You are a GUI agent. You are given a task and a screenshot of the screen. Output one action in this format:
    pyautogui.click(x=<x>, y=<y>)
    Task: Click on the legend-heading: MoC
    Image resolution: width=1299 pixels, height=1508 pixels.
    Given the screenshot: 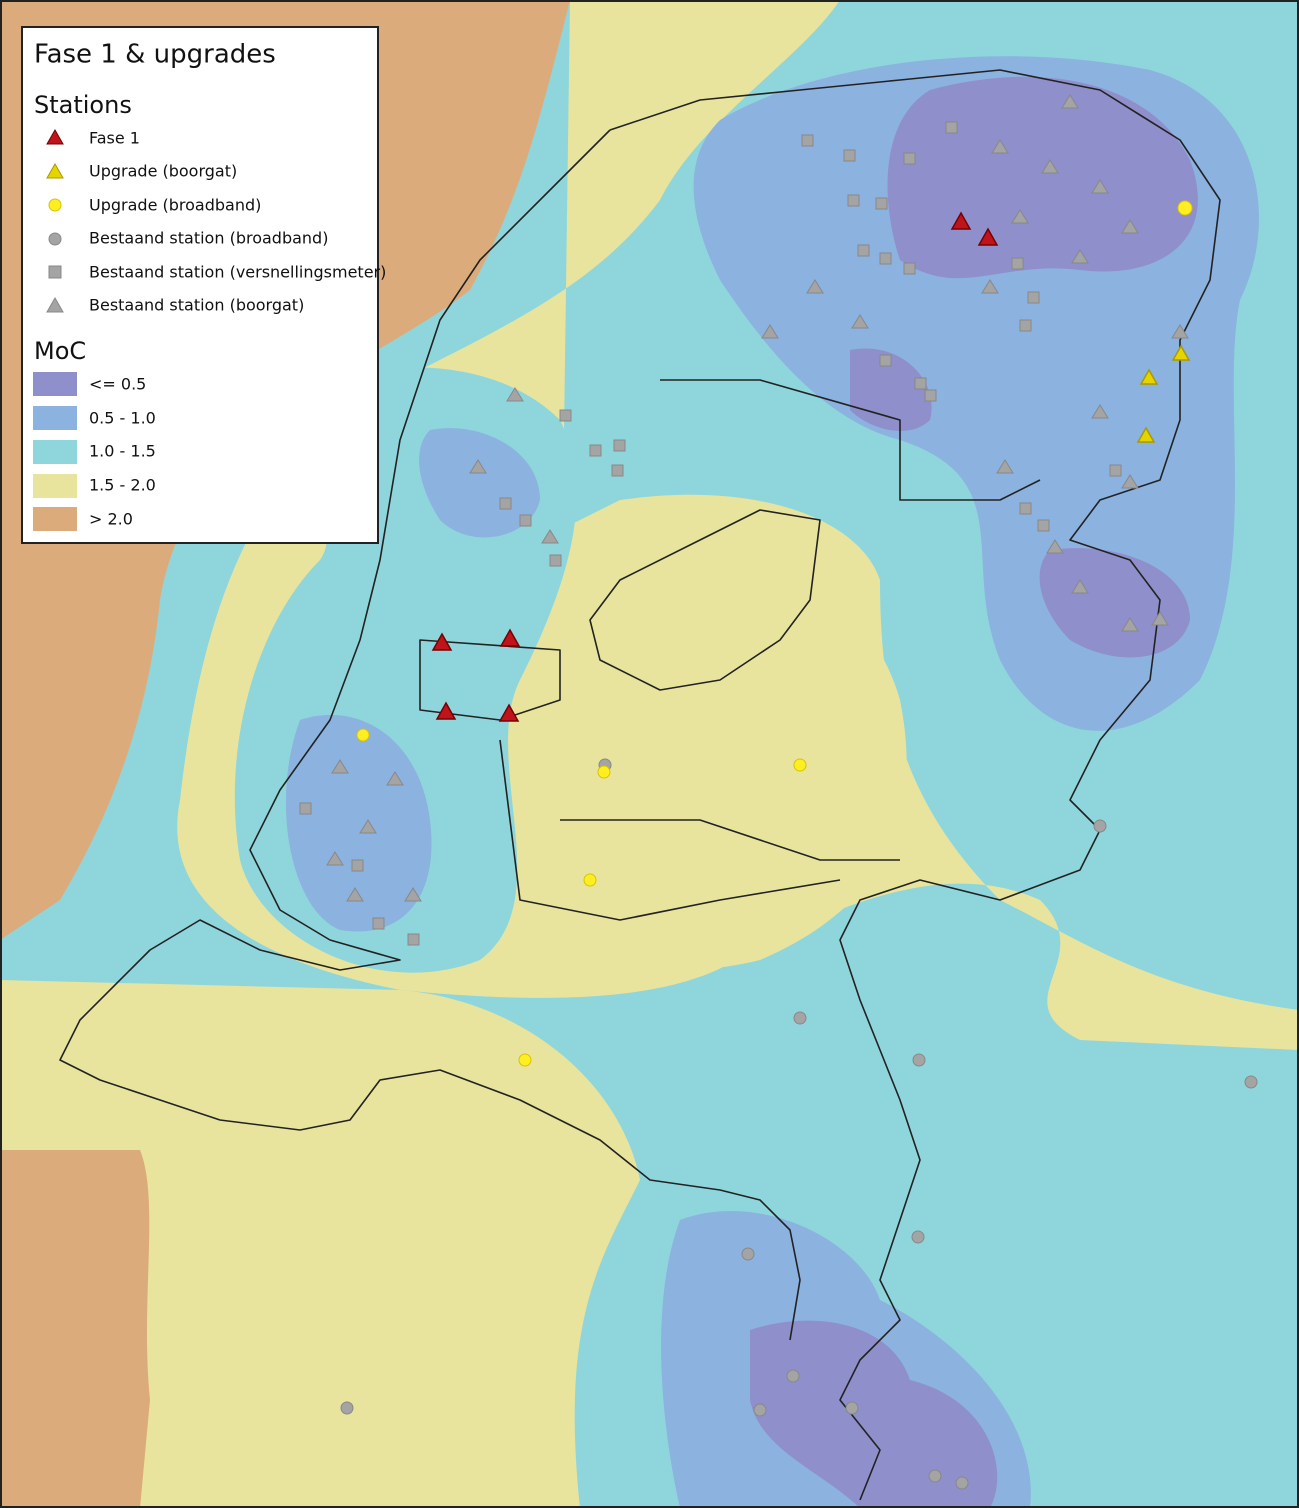 What is the action you would take?
    pyautogui.click(x=60, y=351)
    